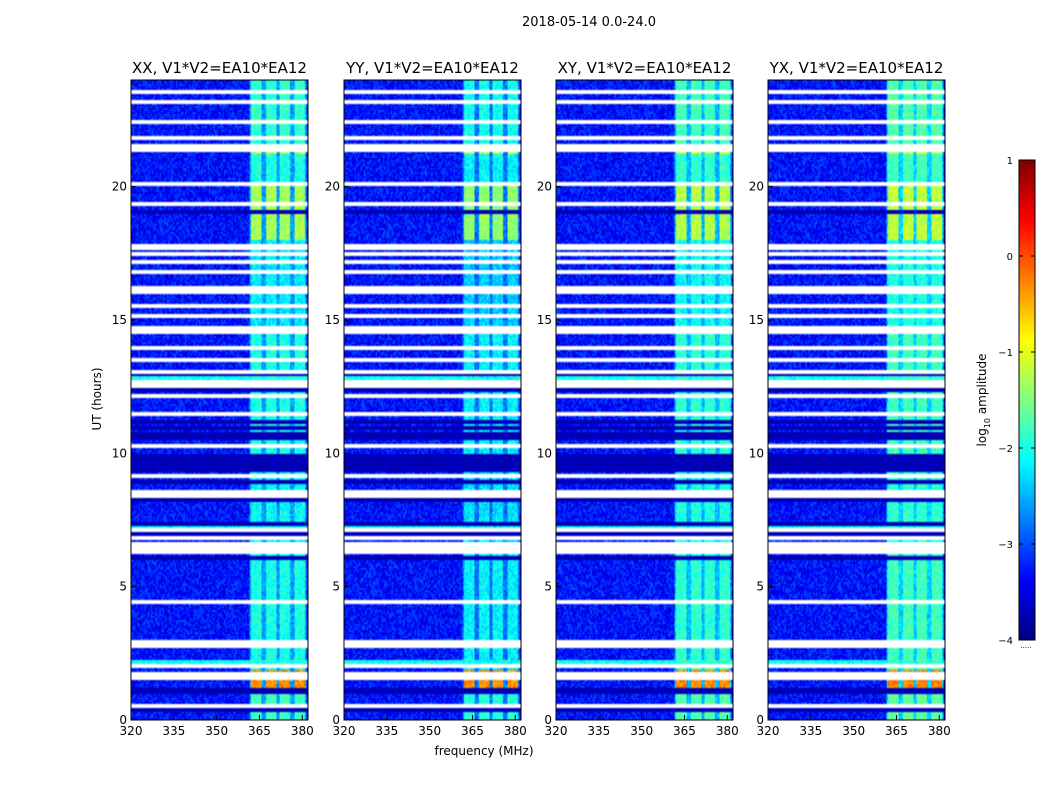 This screenshot has height=800, width=1050. Describe the element at coordinates (97, 398) in the screenshot. I see `y-axis-label: UT (hours)` at that location.